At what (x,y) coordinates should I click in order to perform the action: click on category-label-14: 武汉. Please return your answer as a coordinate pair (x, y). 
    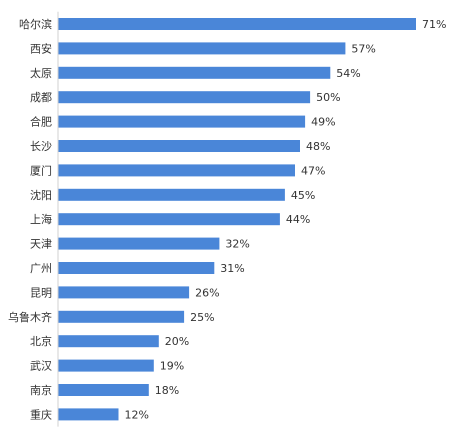
    Looking at the image, I should click on (41, 366).